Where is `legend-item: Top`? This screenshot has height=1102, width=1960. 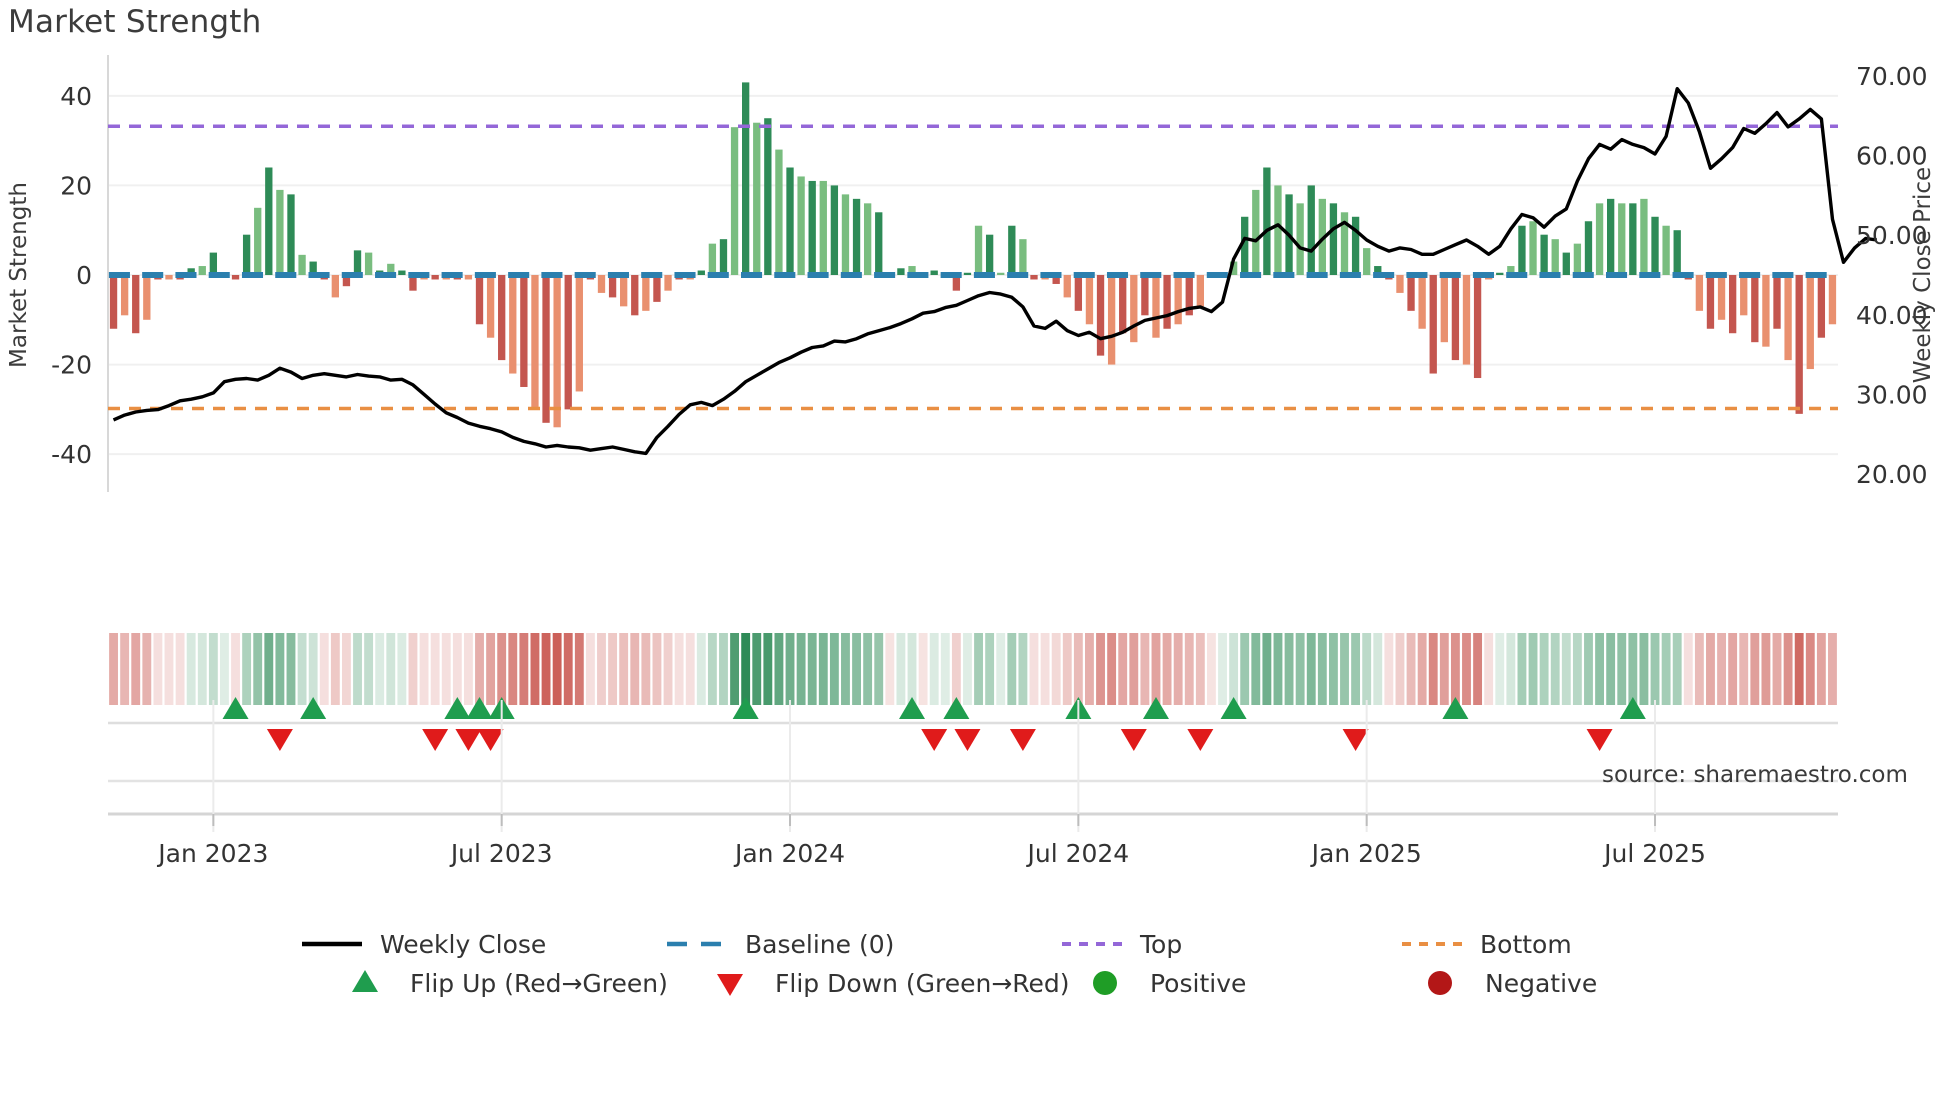 legend-item: Top is located at coordinates (1122, 944).